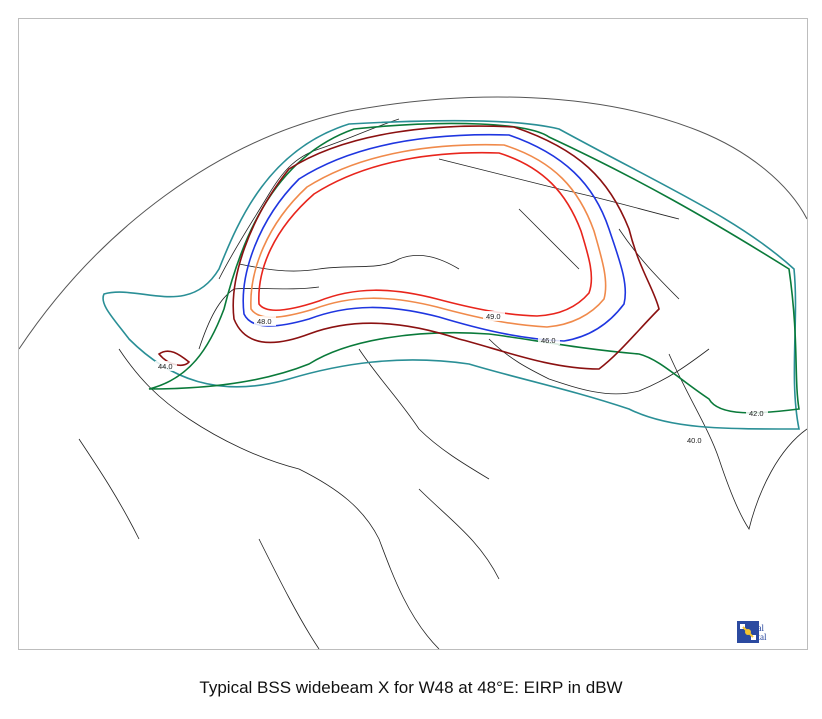 The image size is (822, 719). I want to click on label-49: 49.0, so click(494, 316).